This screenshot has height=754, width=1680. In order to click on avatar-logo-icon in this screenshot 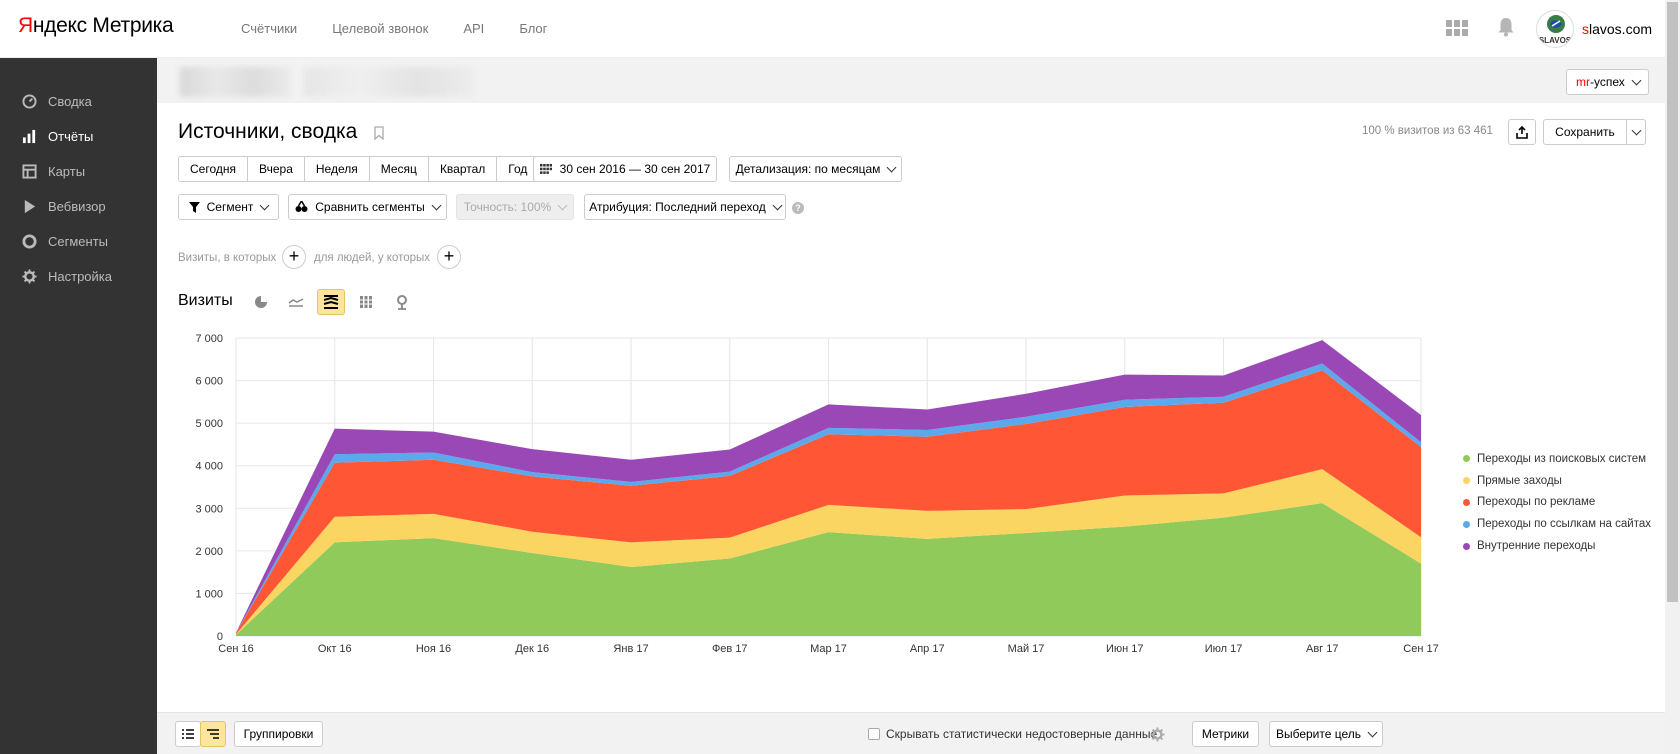, I will do `click(1556, 24)`.